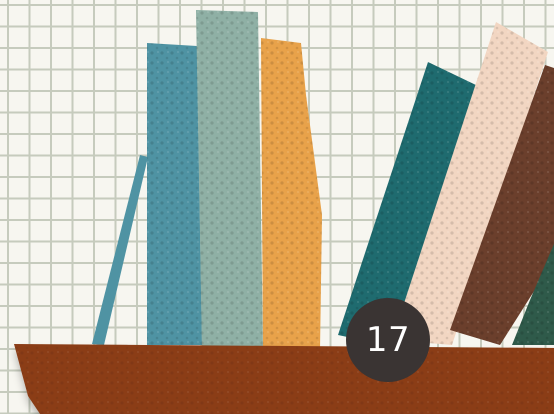 This screenshot has height=414, width=554. What do you see at coordinates (229, 180) in the screenshot?
I see `sage-book` at bounding box center [229, 180].